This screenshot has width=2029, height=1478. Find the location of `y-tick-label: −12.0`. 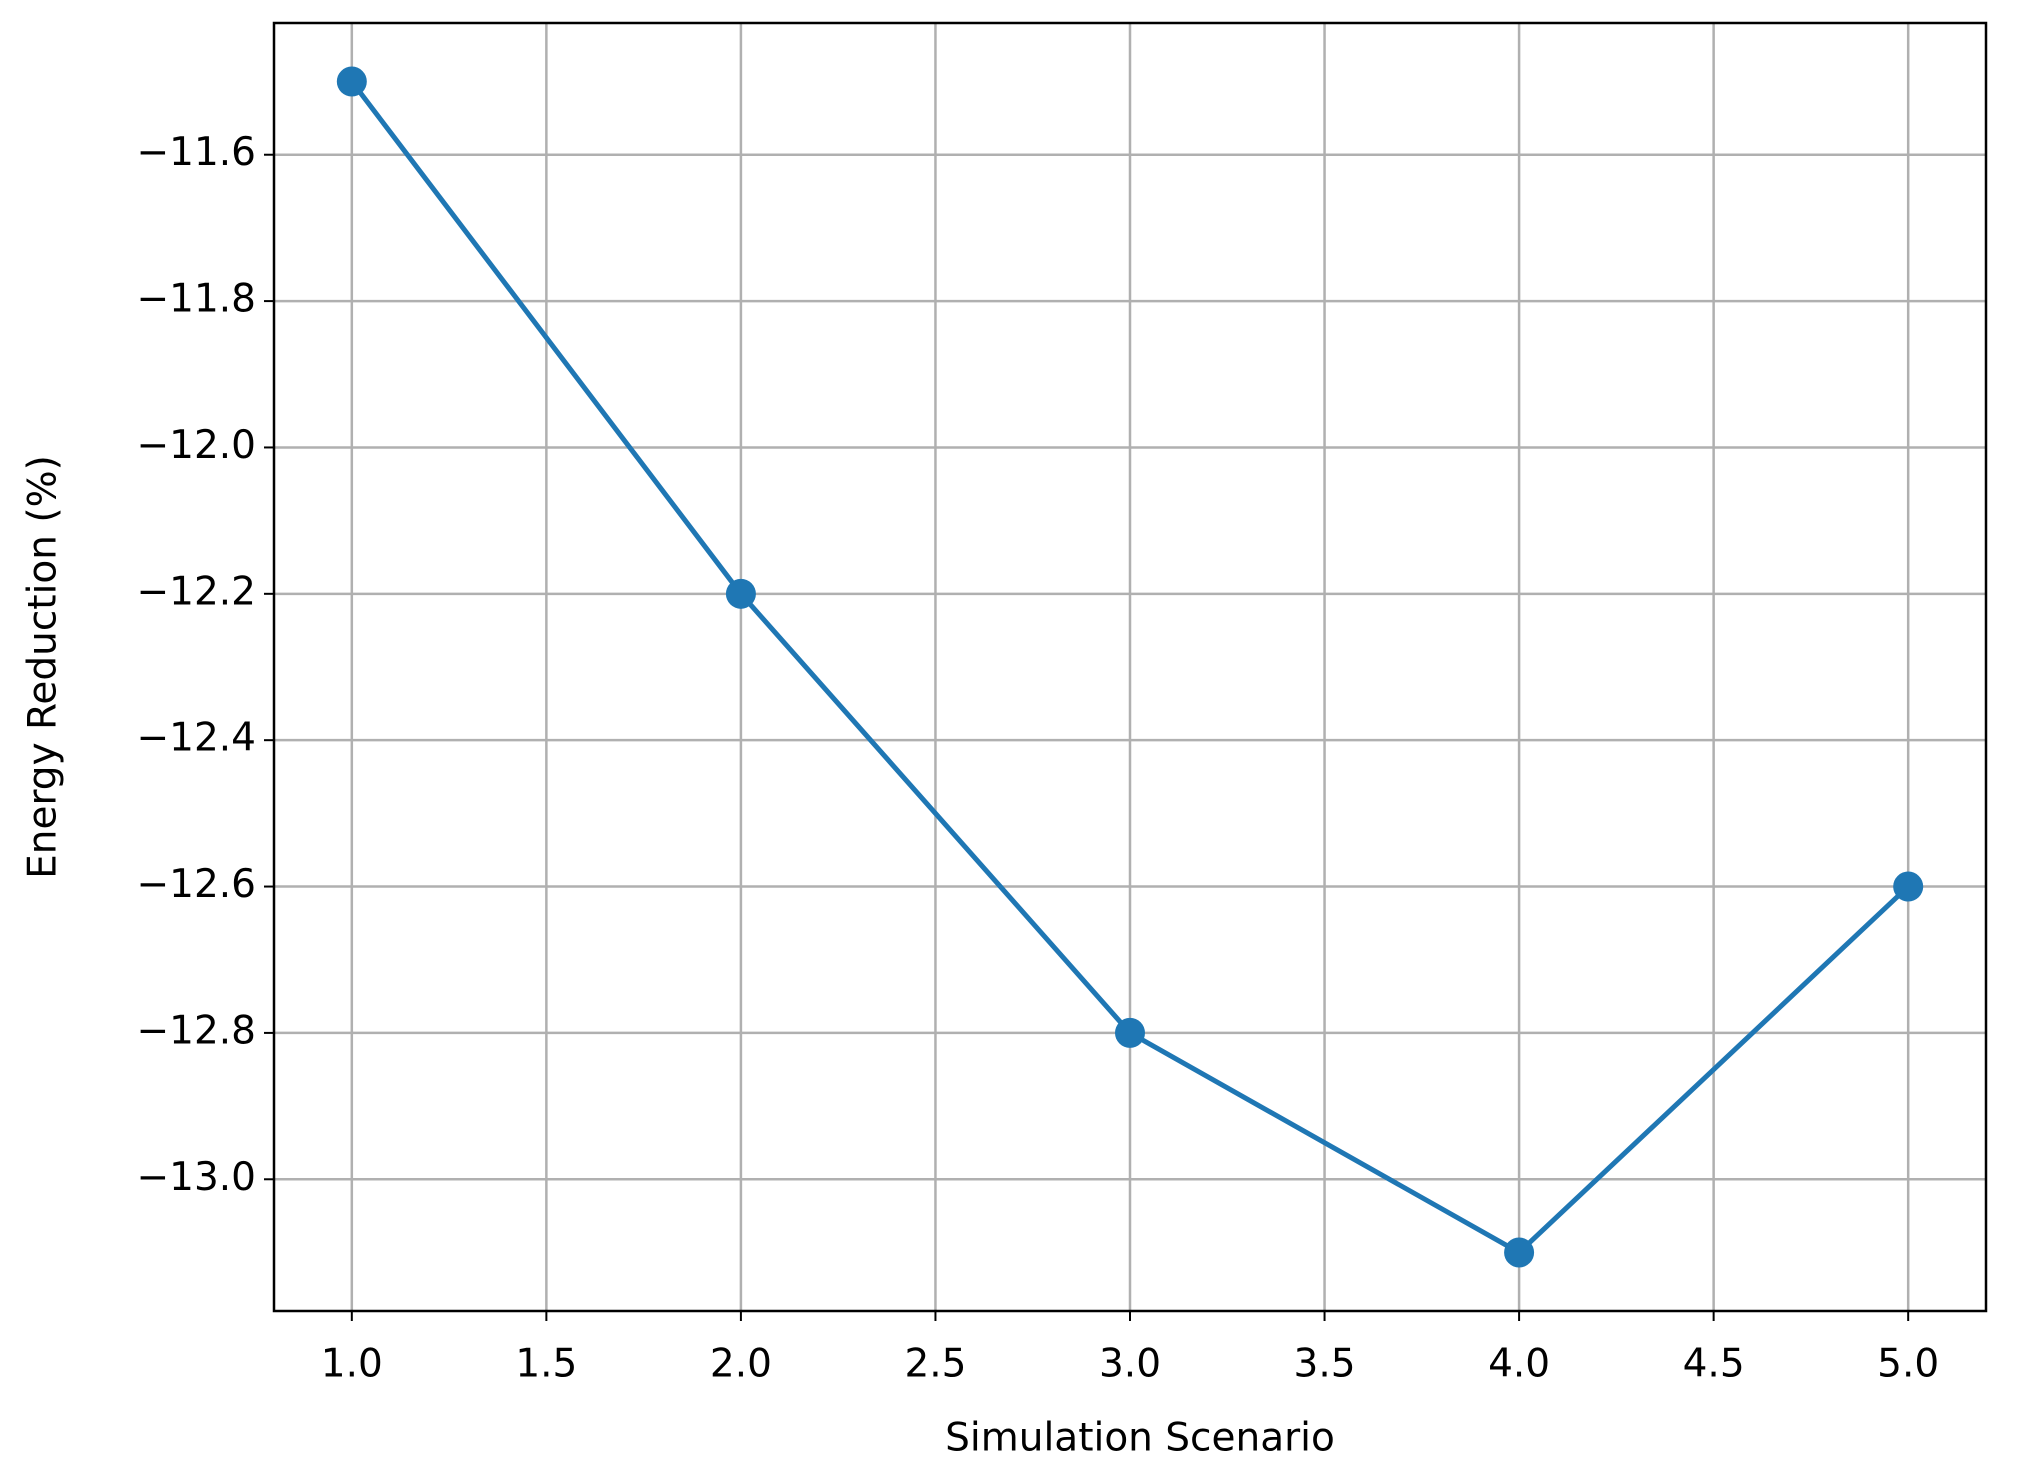

y-tick-label: −12.0 is located at coordinates (196, 445).